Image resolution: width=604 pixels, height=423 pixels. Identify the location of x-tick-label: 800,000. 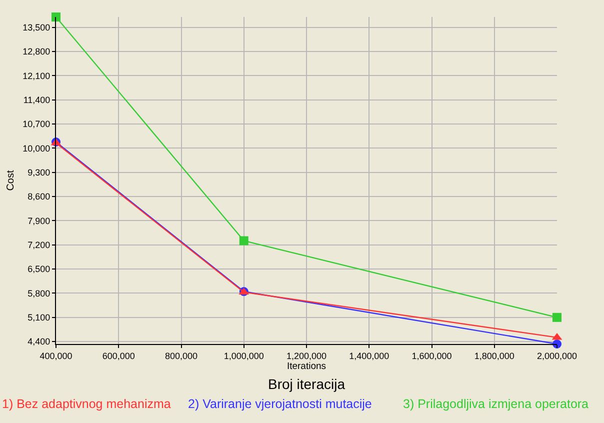
(181, 355).